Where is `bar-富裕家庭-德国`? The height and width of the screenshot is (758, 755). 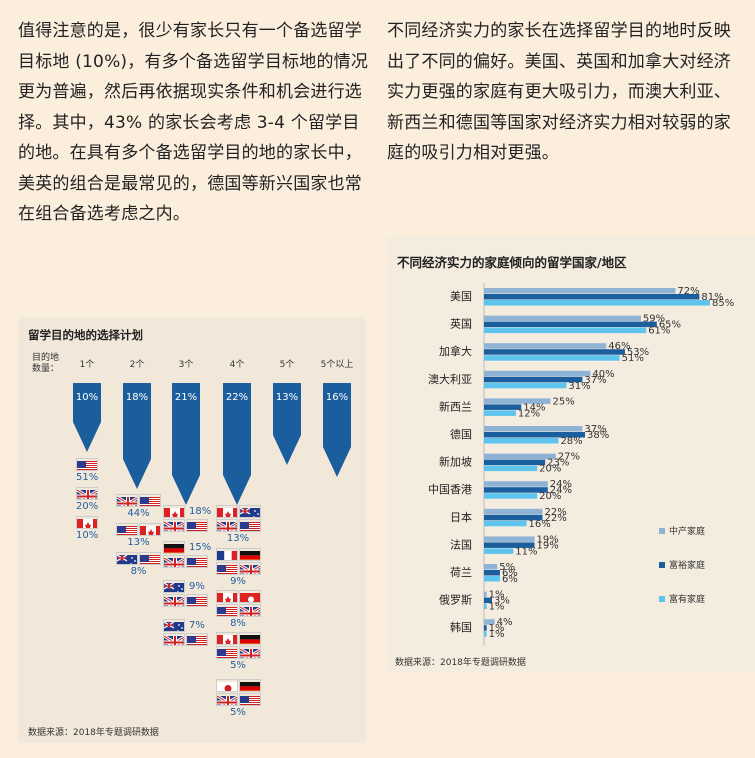 bar-富裕家庭-德国 is located at coordinates (535, 435).